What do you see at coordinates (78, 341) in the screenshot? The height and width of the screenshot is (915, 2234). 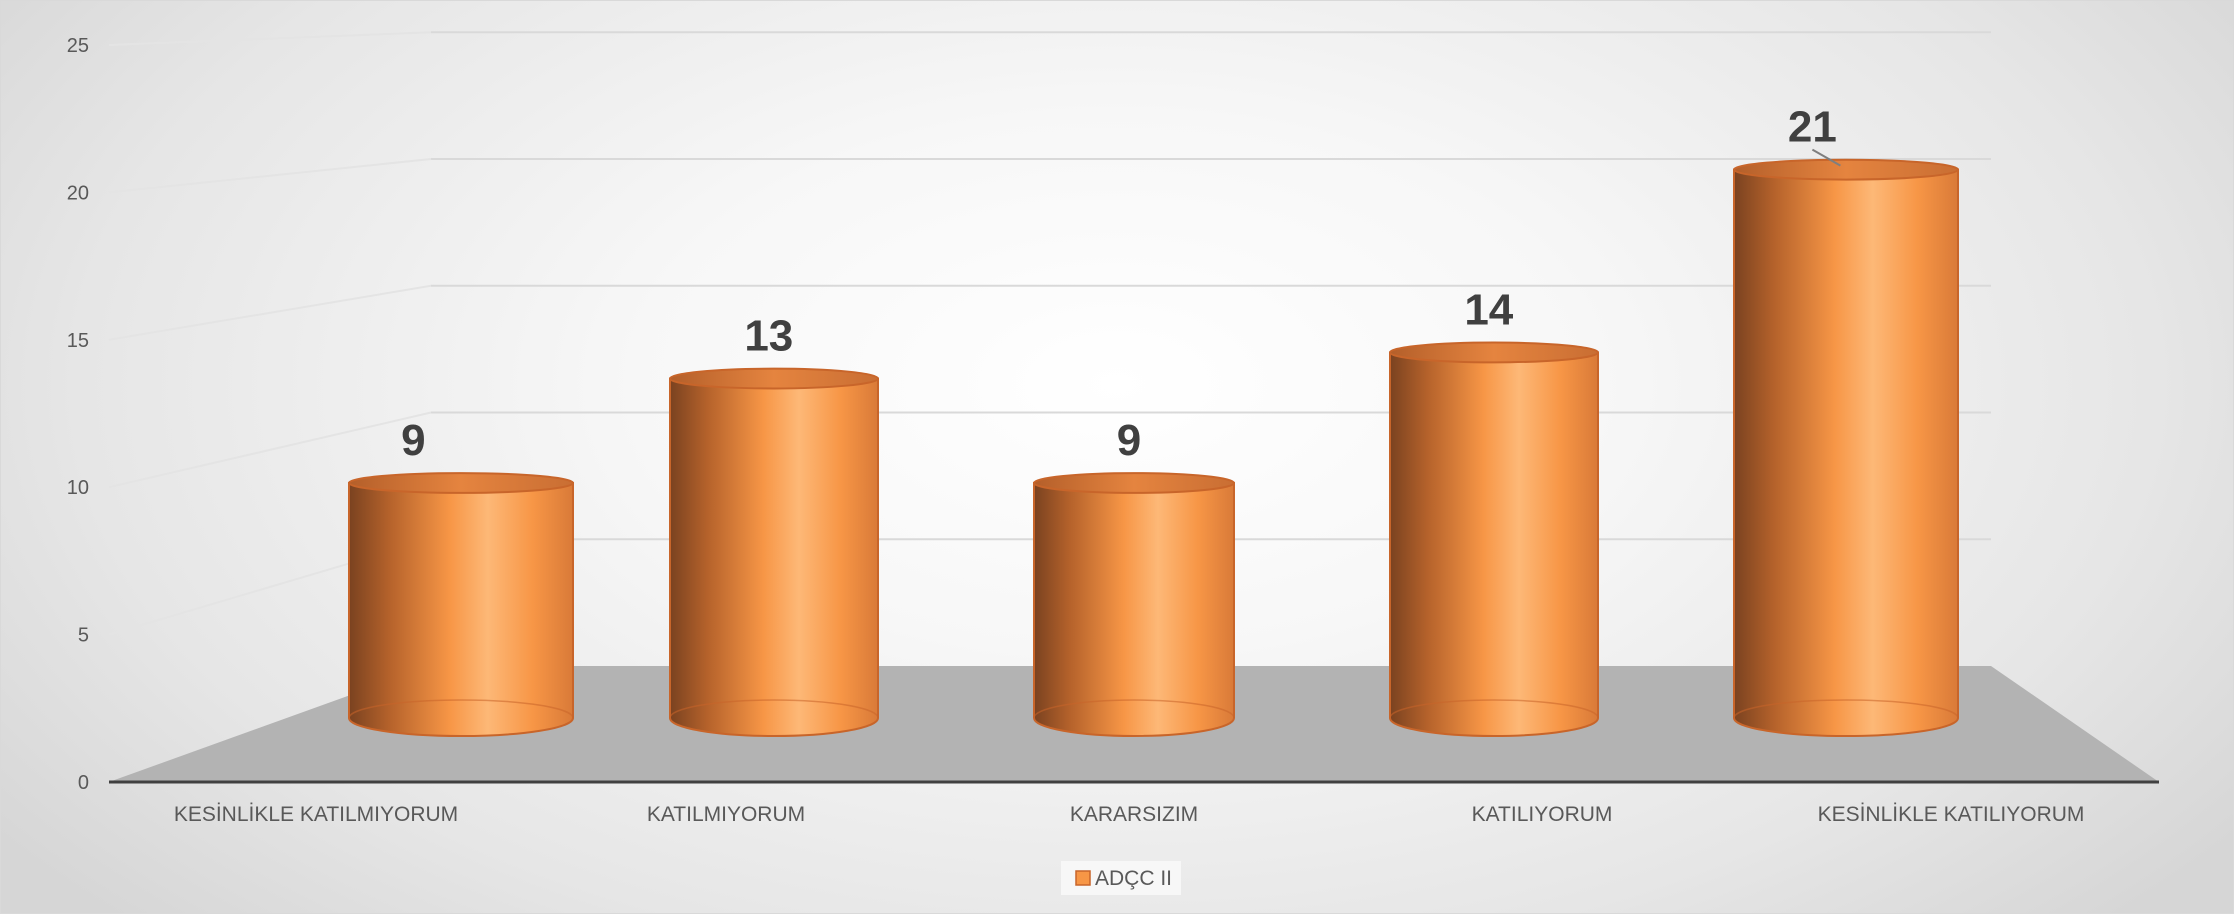 I see `y-tick-label: 15` at bounding box center [78, 341].